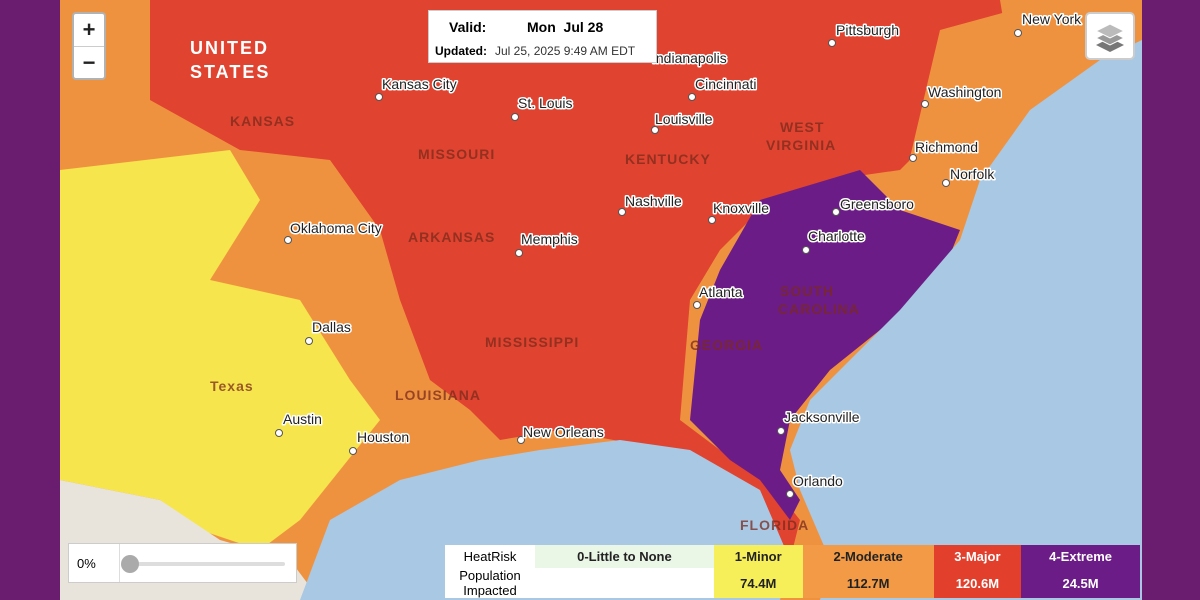 The height and width of the screenshot is (600, 1200). What do you see at coordinates (532, 342) in the screenshot?
I see `region-label: MISSISSIPPI` at bounding box center [532, 342].